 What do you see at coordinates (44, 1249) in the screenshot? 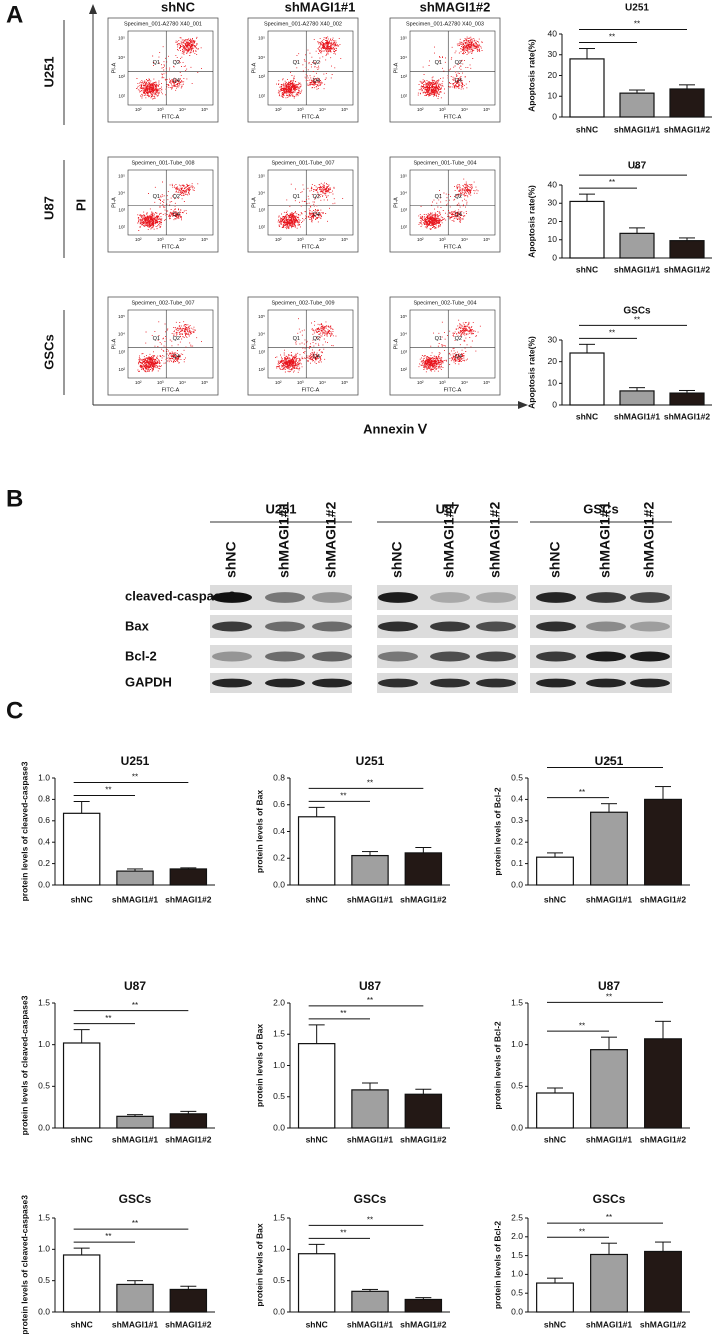
I see `y-tick-label: 1.0` at bounding box center [44, 1249].